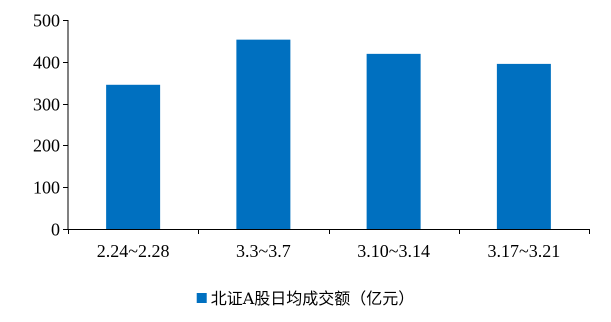 The width and height of the screenshot is (611, 322). Describe the element at coordinates (51, 125) in the screenshot. I see `y-axis: 0 100 200 300 400 500` at that location.